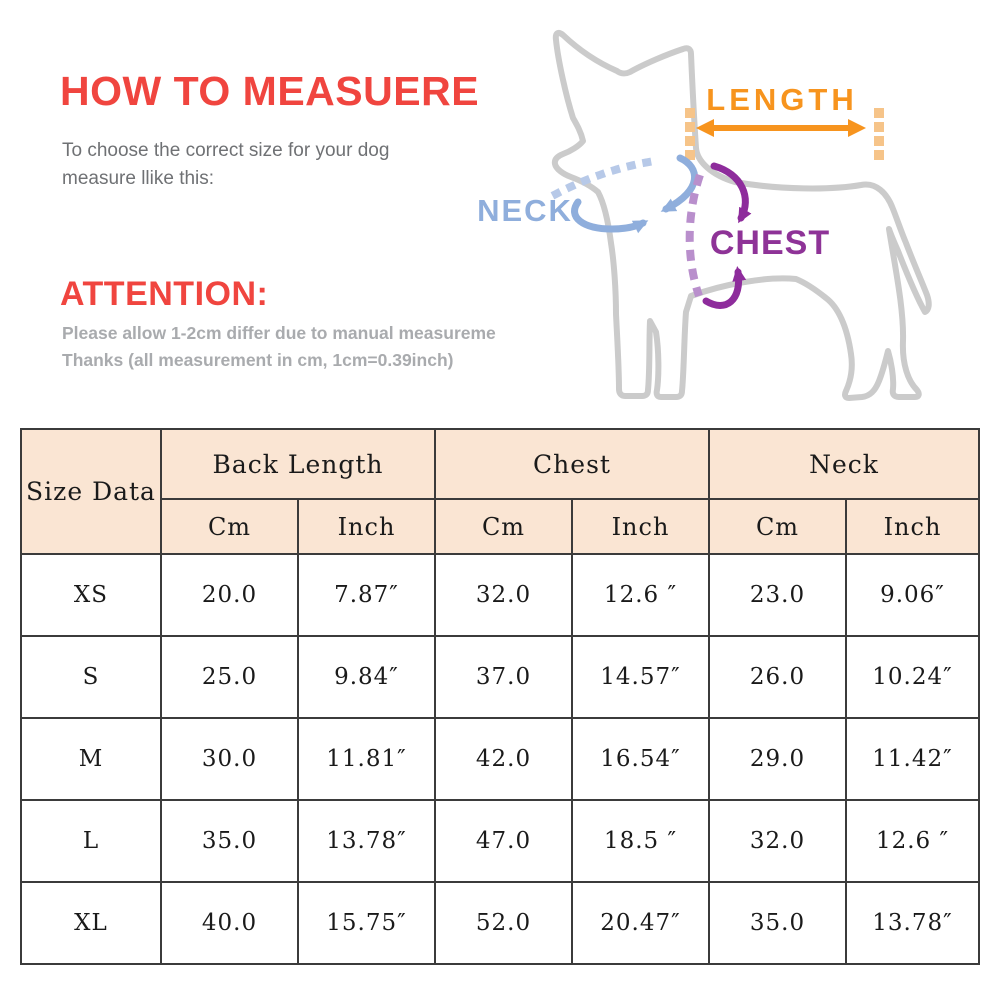 Image resolution: width=1000 pixels, height=1000 pixels. Describe the element at coordinates (366, 677) in the screenshot. I see `value-cell: 9.84″` at that location.